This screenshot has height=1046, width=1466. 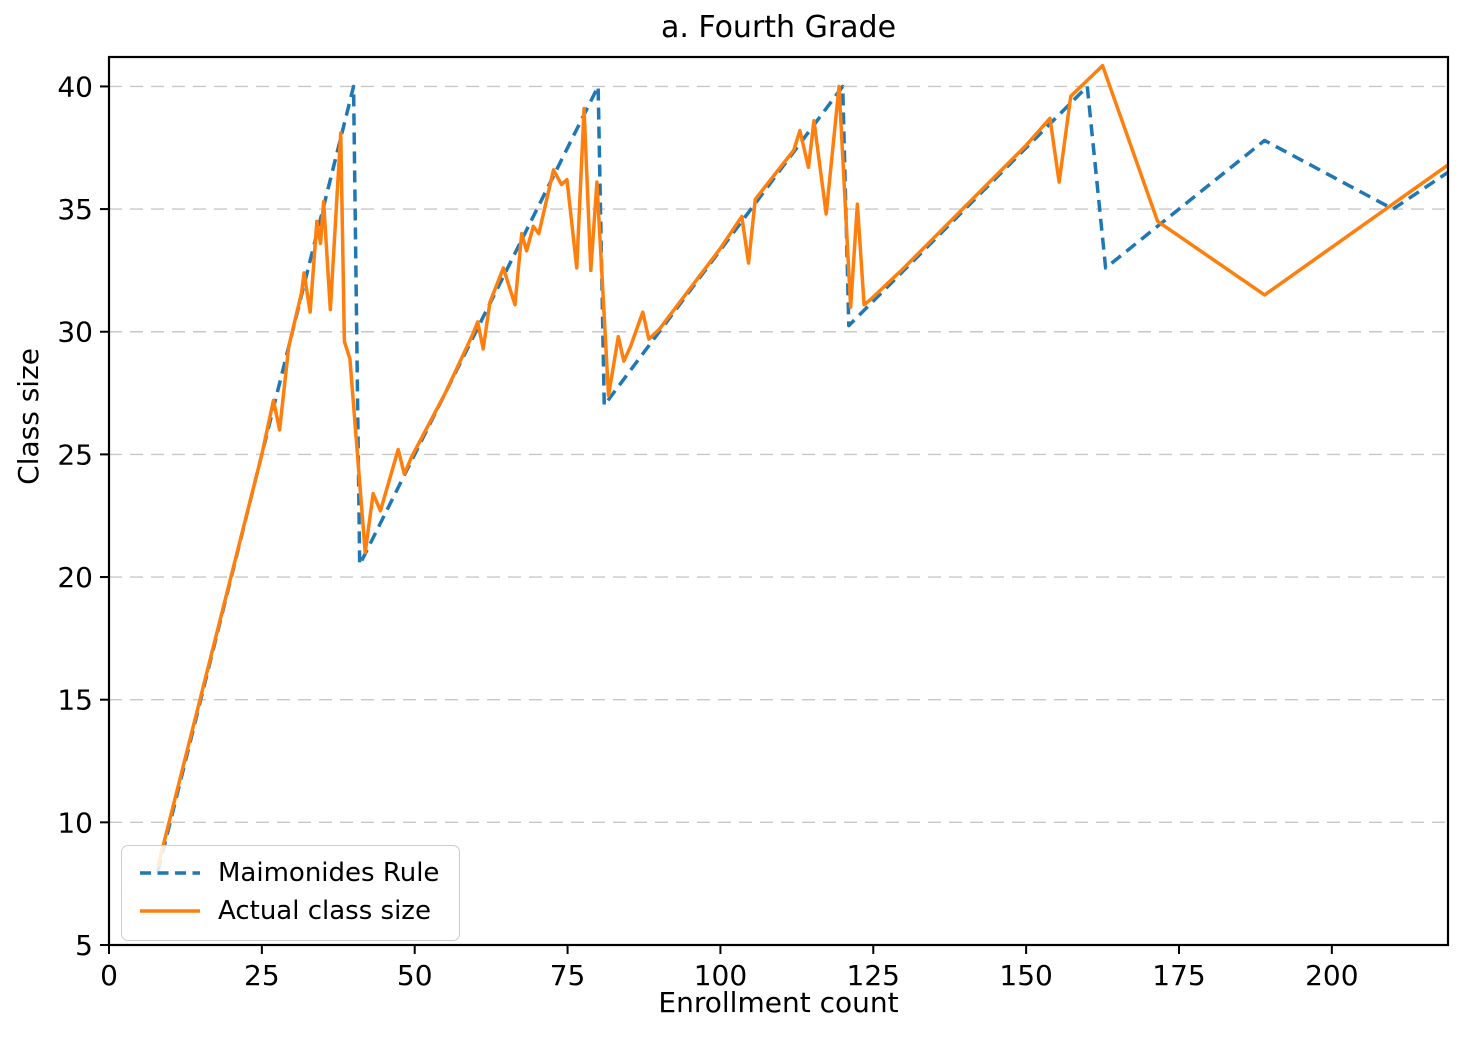 What do you see at coordinates (75, 577) in the screenshot?
I see `y-tick-label-20: 20` at bounding box center [75, 577].